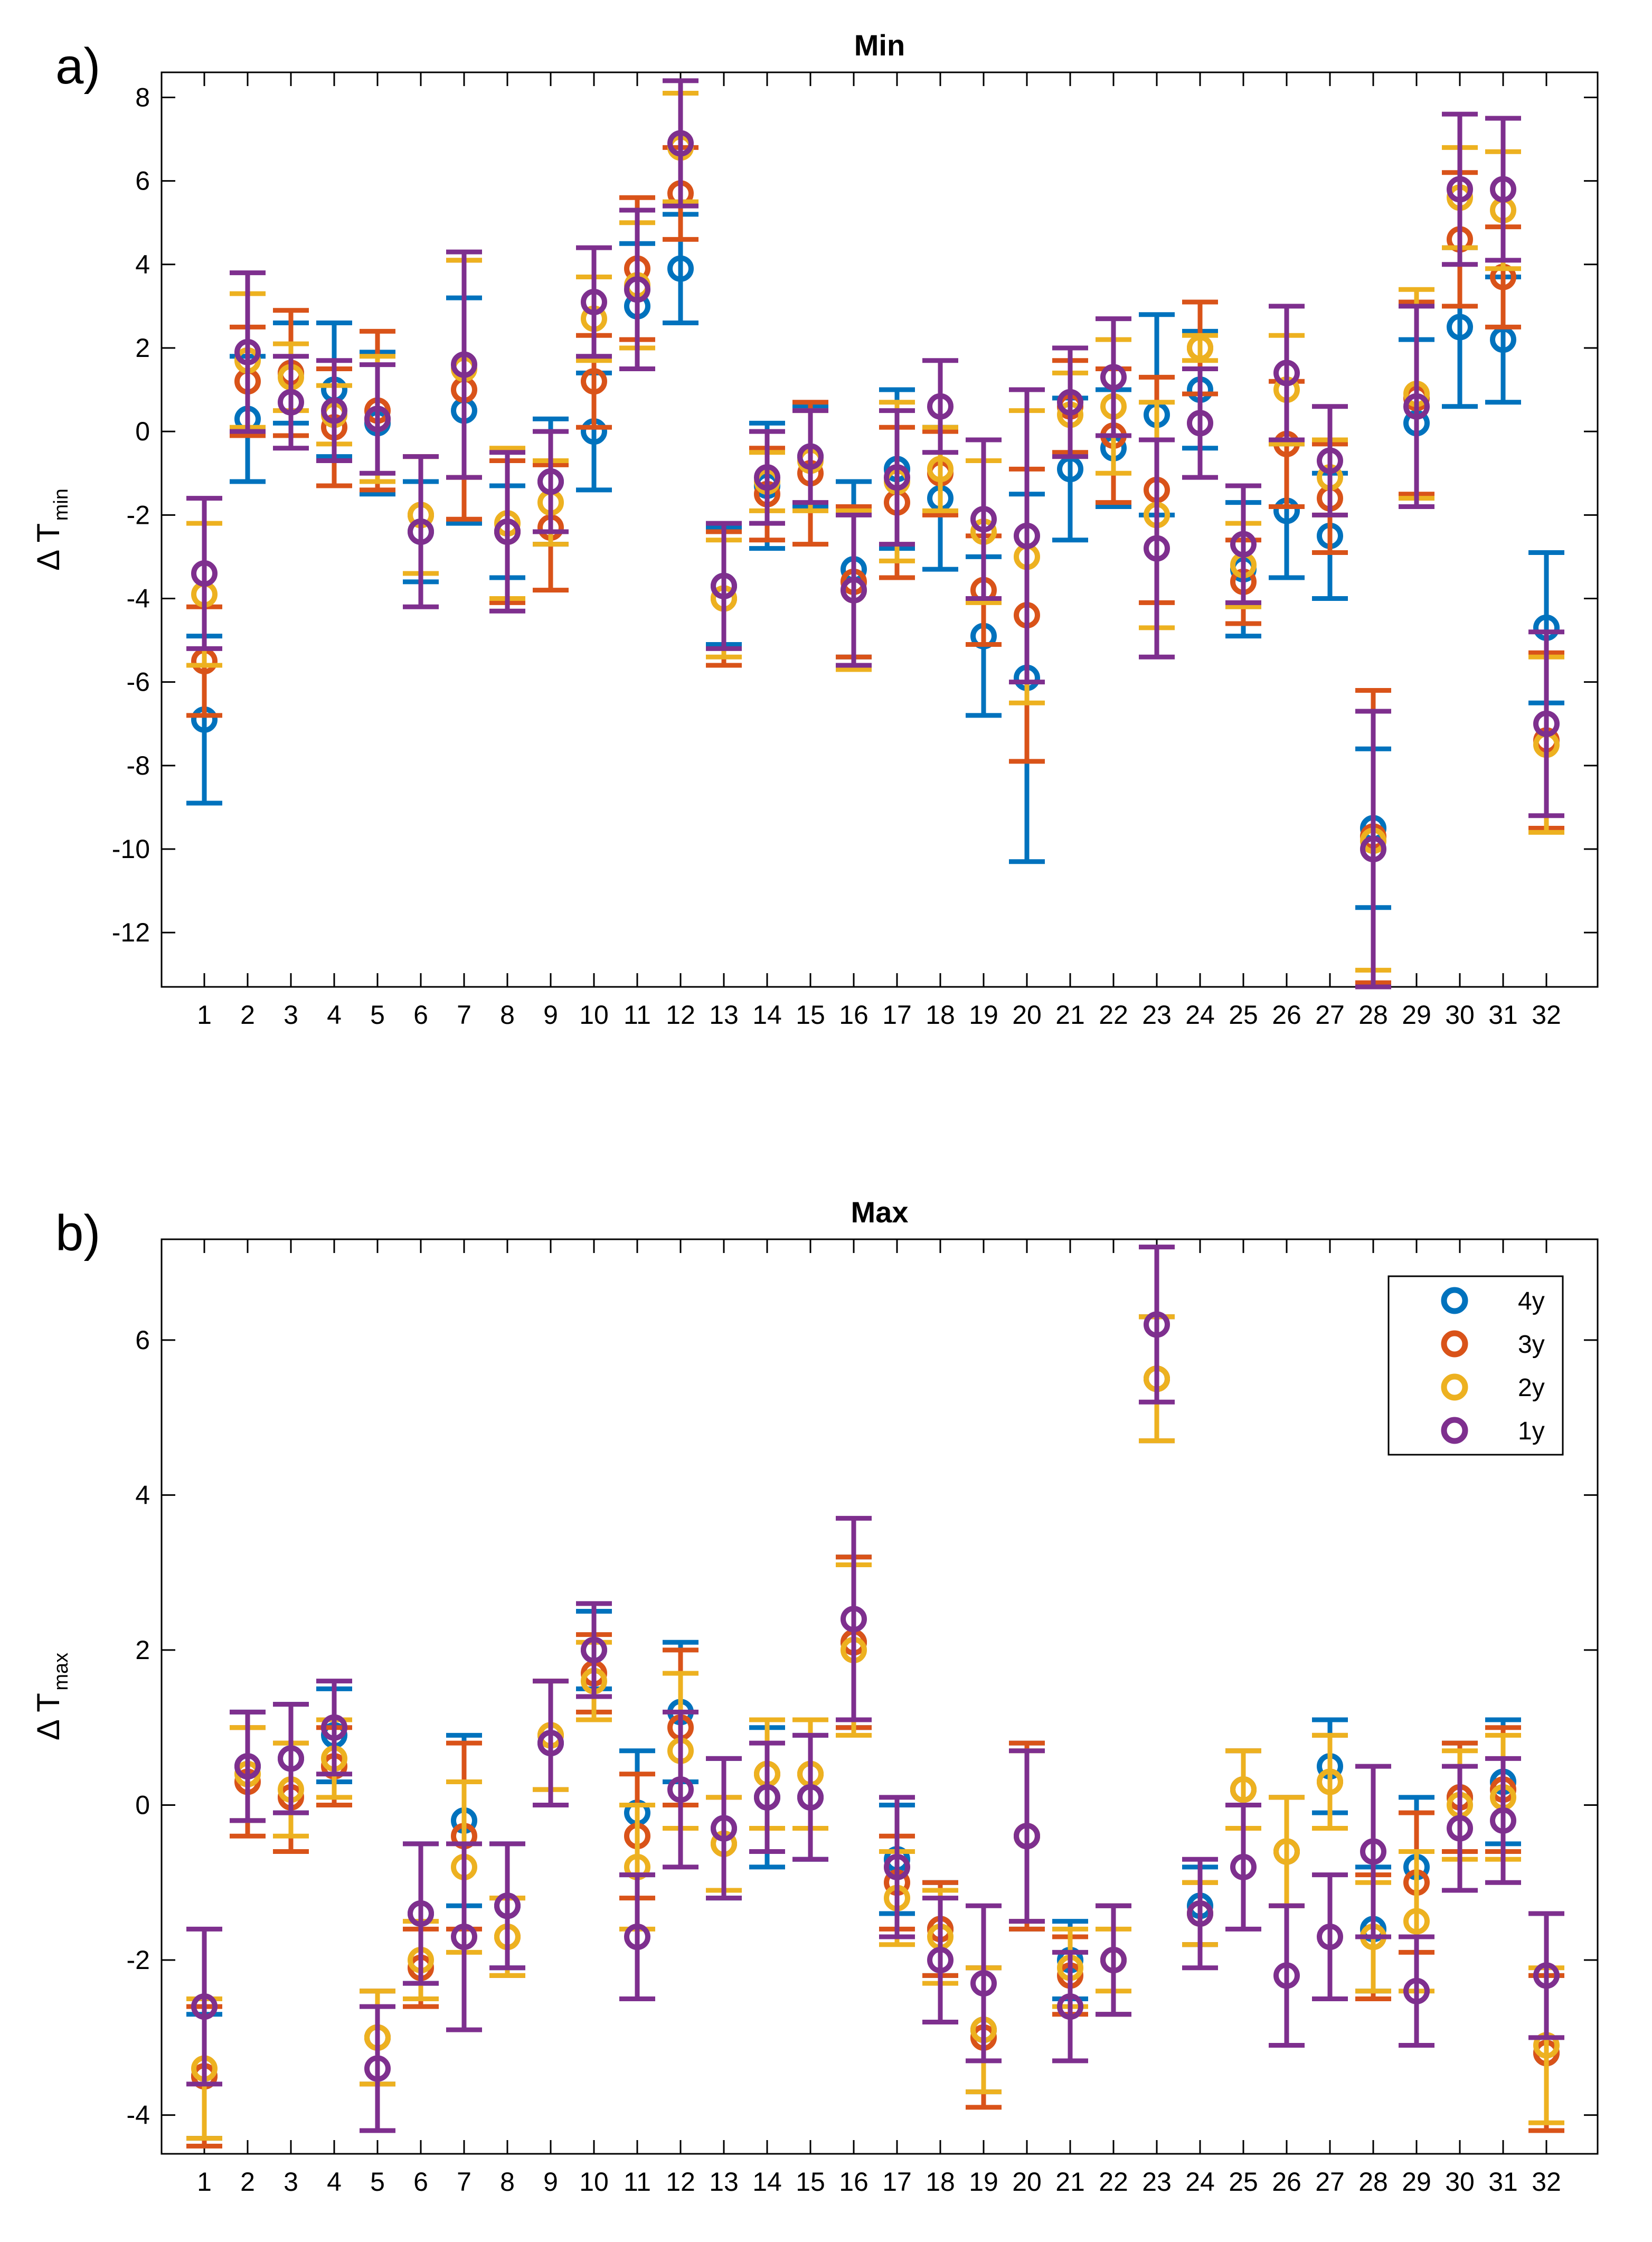  Describe the element at coordinates (138, 598) in the screenshot. I see `y-tick-label: -4` at that location.